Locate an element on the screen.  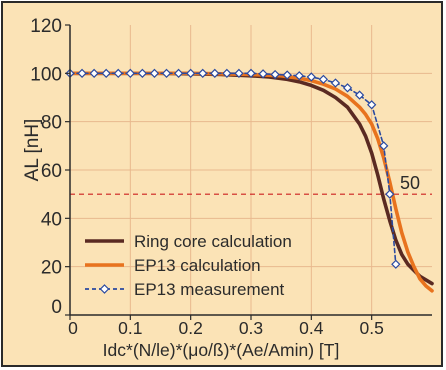
legend-marker is located at coordinates (104, 289).